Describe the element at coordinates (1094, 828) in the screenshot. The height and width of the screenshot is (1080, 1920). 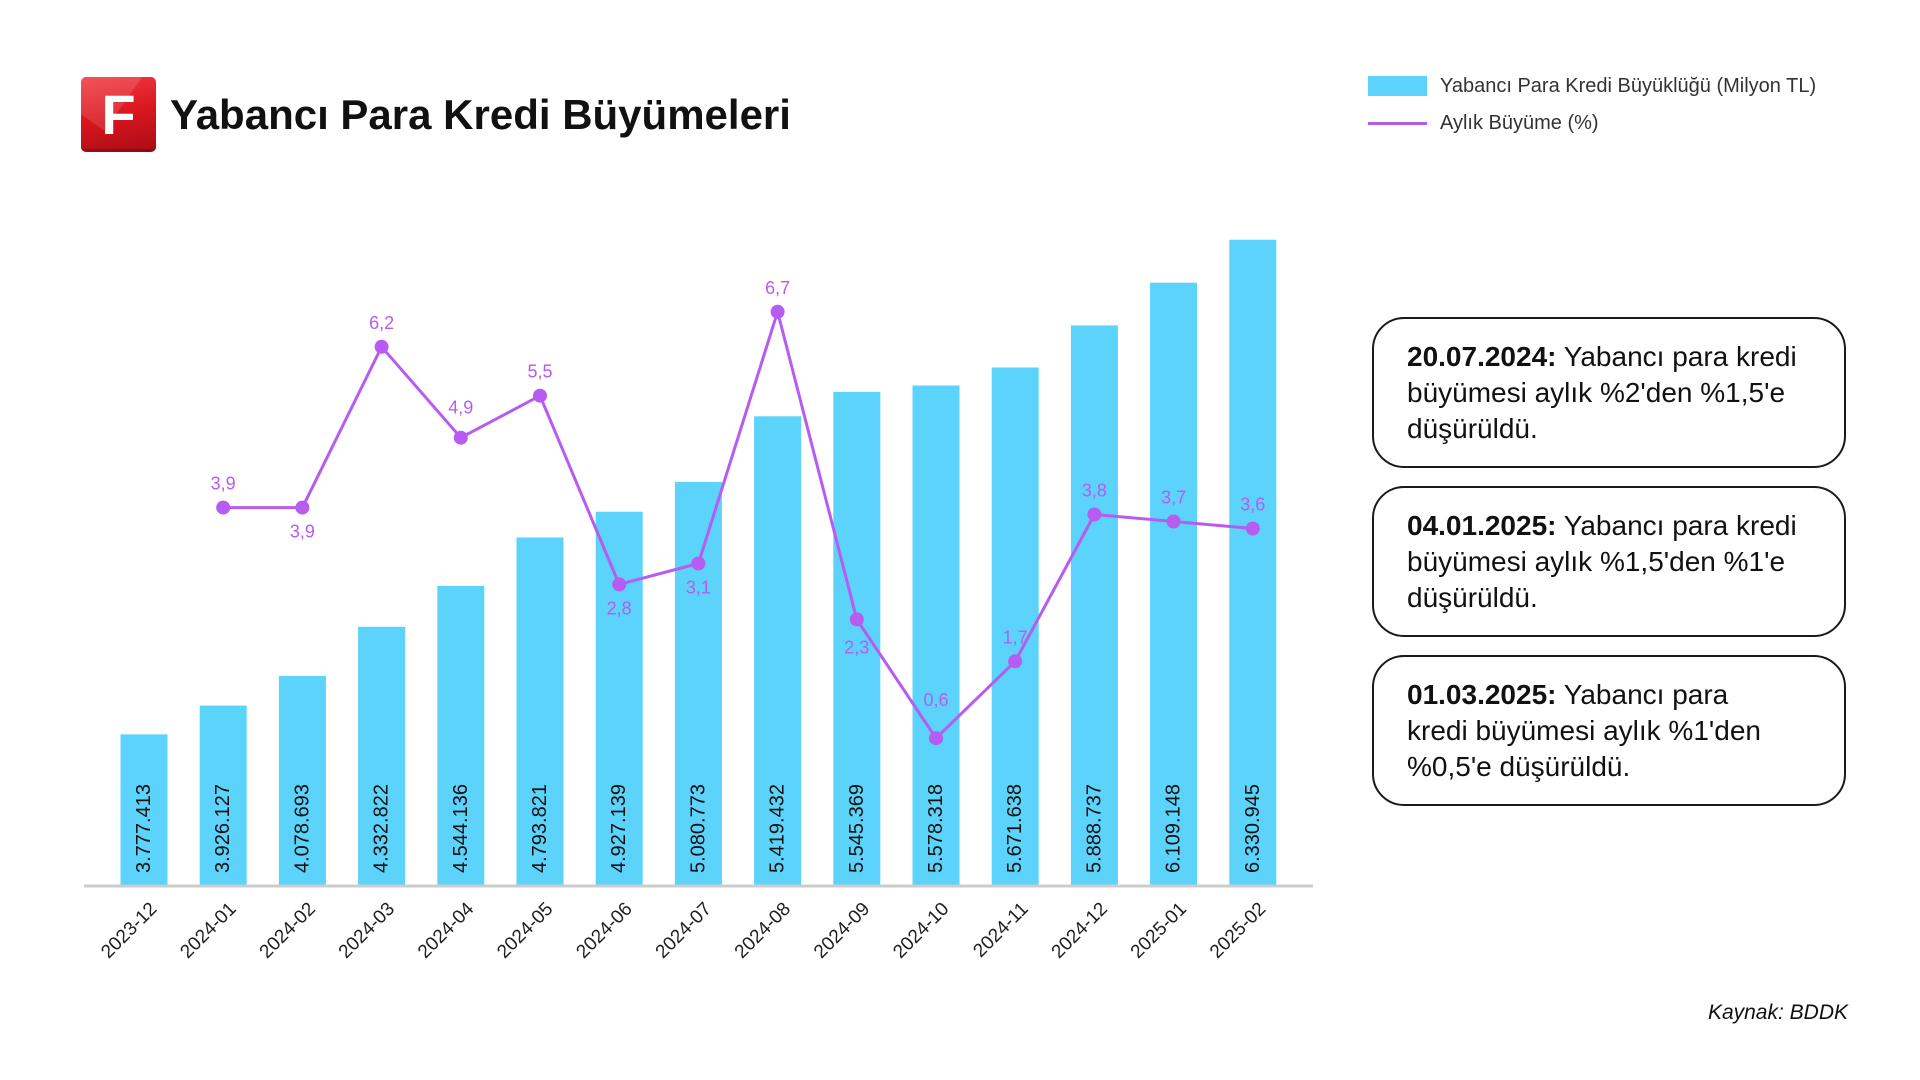
I see `bar-value-label: 5.888.737` at that location.